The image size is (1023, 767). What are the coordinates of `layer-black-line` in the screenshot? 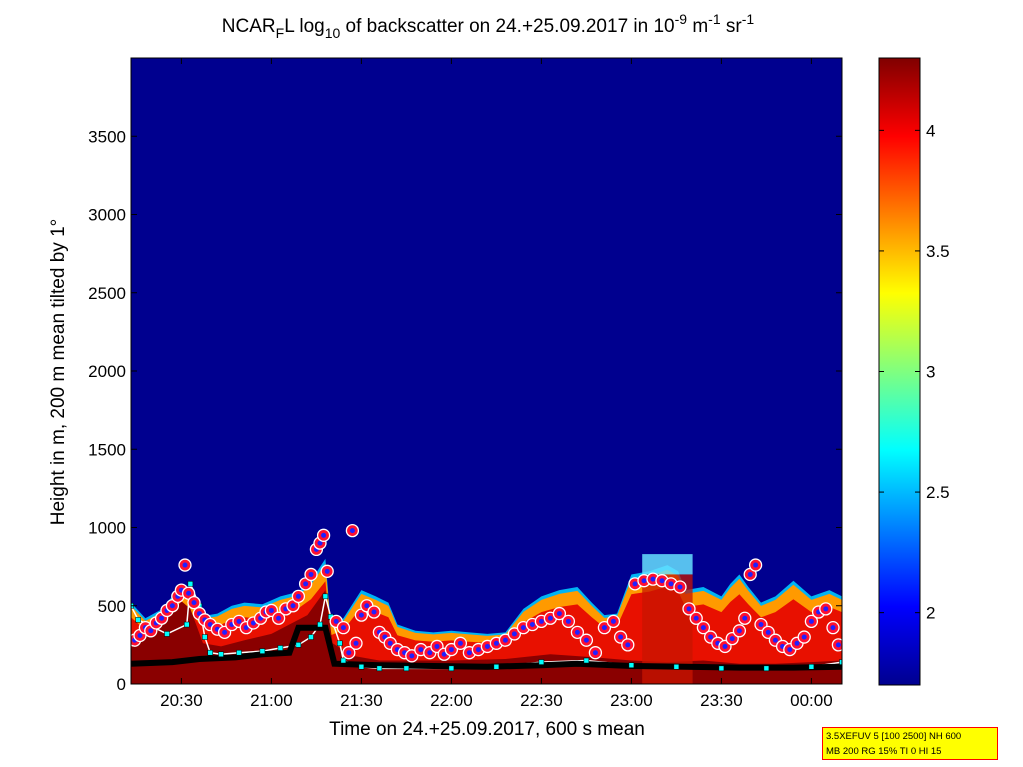 It's located at (486, 647).